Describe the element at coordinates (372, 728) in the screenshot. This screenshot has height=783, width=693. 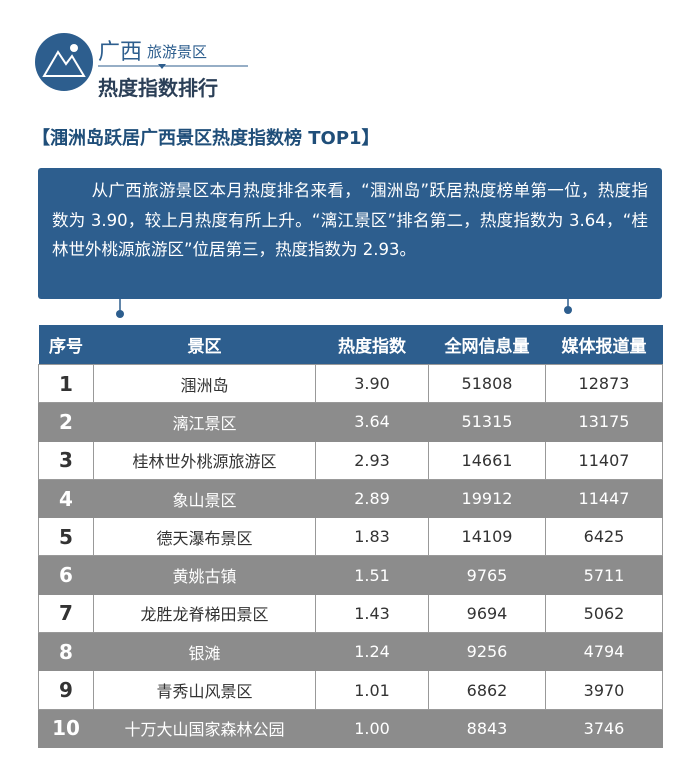
I see `table-cell: 1.00` at that location.